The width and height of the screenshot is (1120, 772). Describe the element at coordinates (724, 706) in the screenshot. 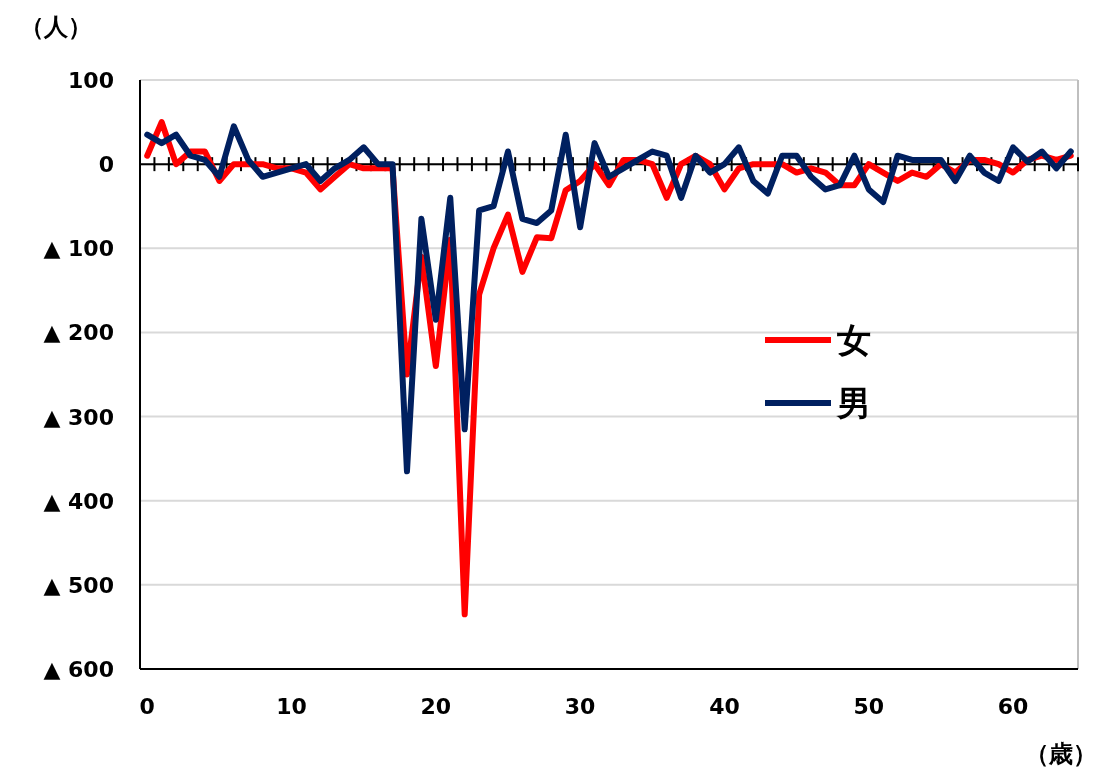

I see `x-tick-label: 40` at that location.